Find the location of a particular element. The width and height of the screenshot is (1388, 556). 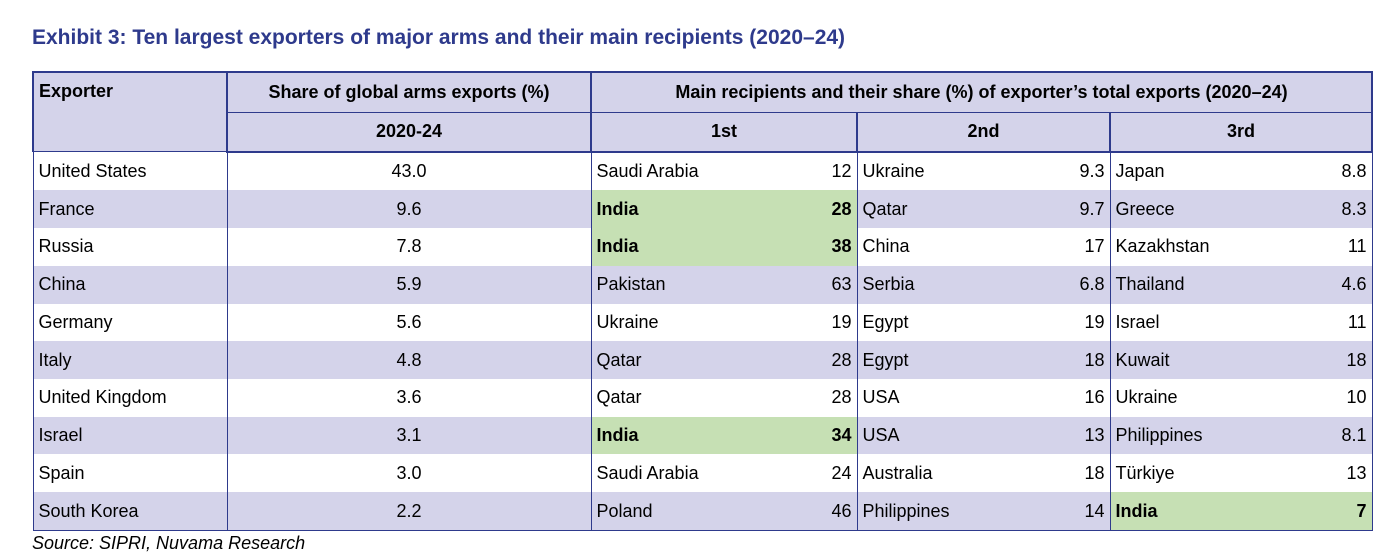

cell-v3: 8.8 is located at coordinates (1329, 171).